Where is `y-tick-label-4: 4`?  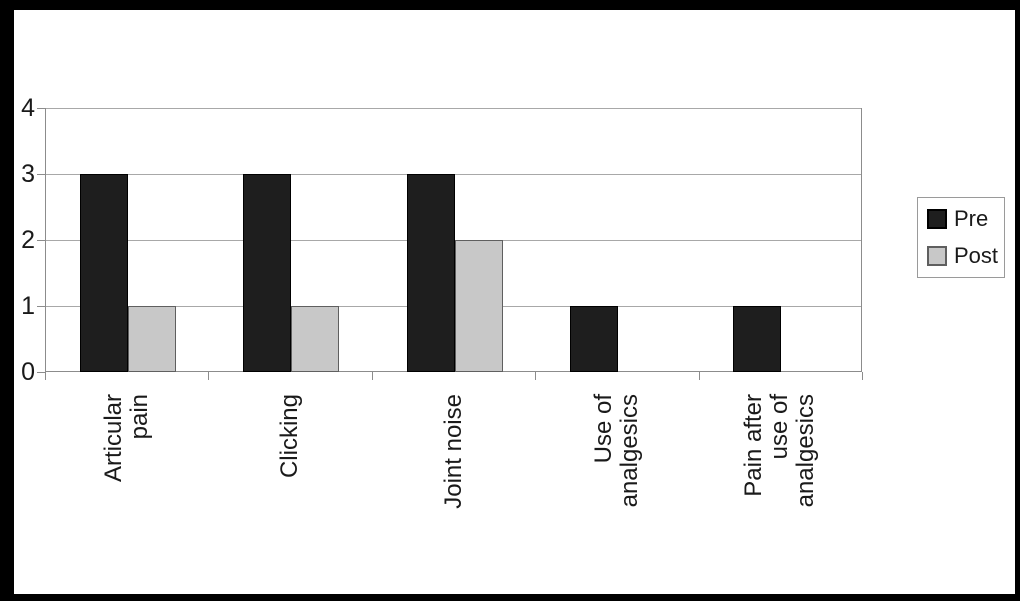
y-tick-label-4: 4 is located at coordinates (28, 108).